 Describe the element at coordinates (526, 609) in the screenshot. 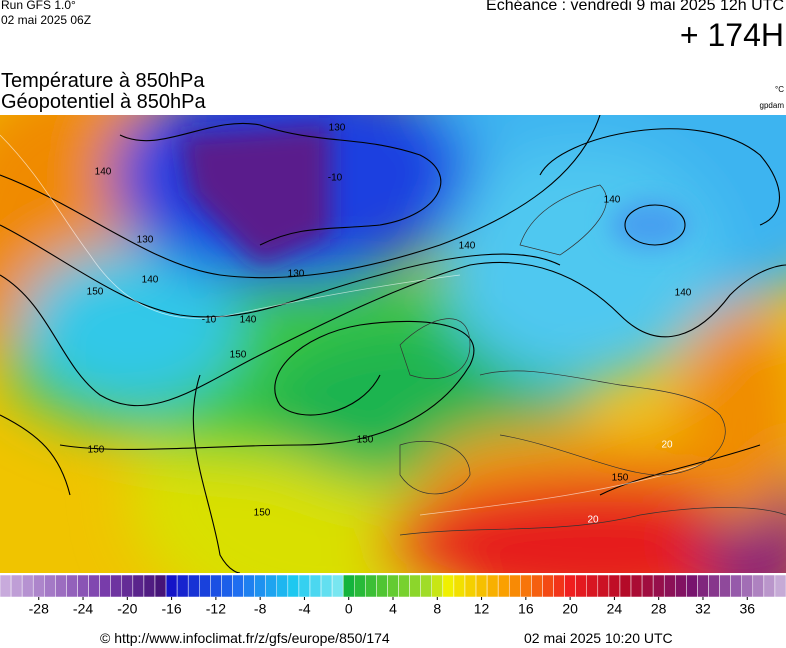

I see `colorbar-tick-label: 16` at that location.